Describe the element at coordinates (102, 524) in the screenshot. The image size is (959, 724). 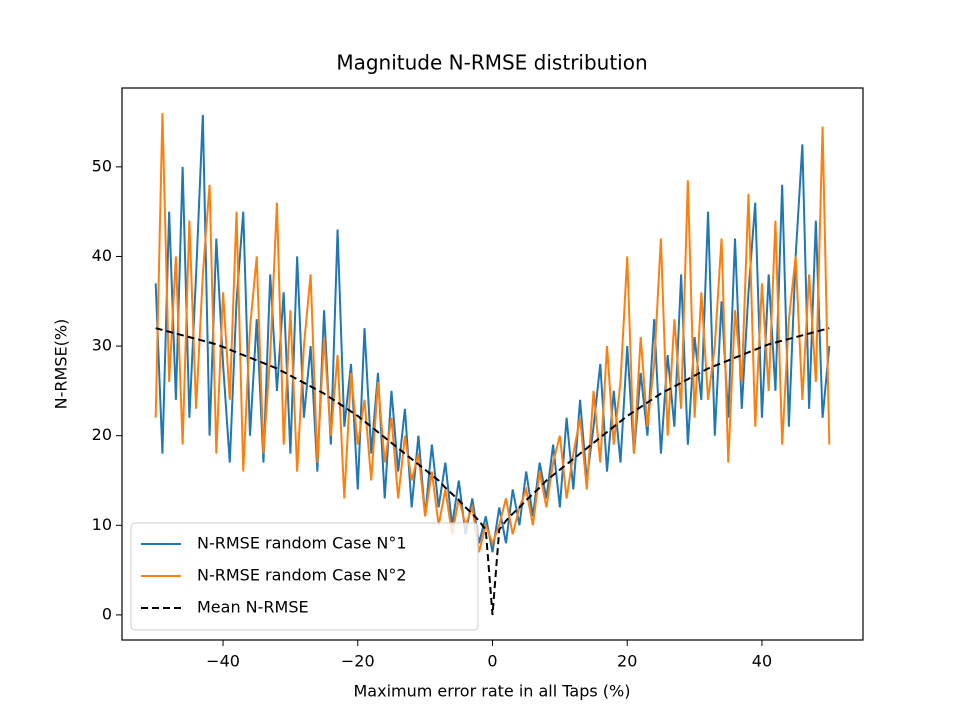
I see `y-tick-label: 10` at that location.